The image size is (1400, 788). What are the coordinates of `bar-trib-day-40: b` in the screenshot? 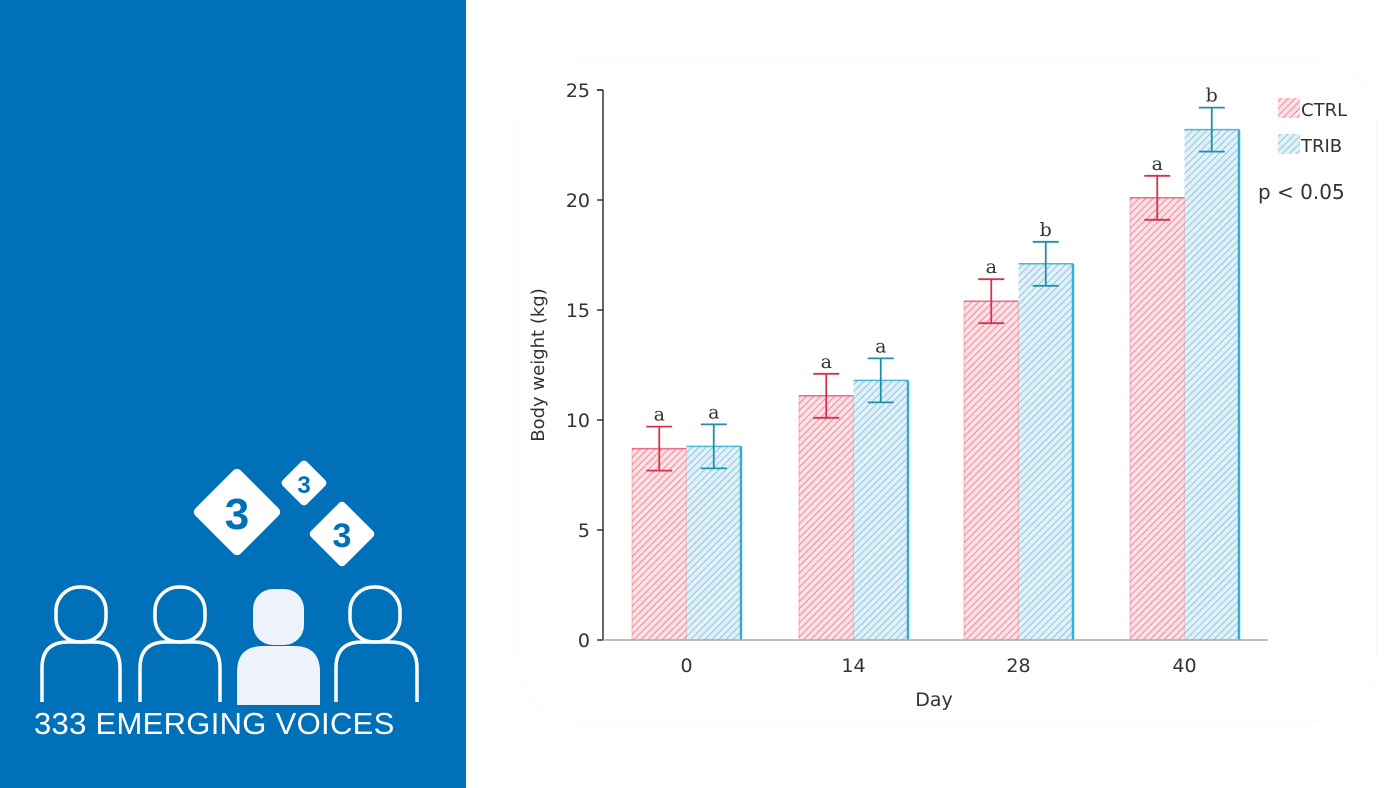 It's located at (1212, 362).